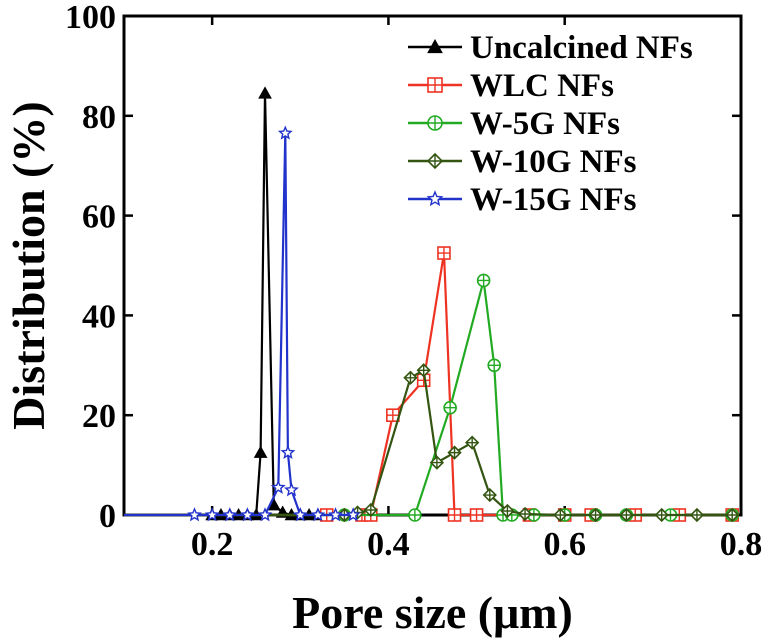  What do you see at coordinates (107, 516) in the screenshot?
I see `y-tick-label: 0` at bounding box center [107, 516].